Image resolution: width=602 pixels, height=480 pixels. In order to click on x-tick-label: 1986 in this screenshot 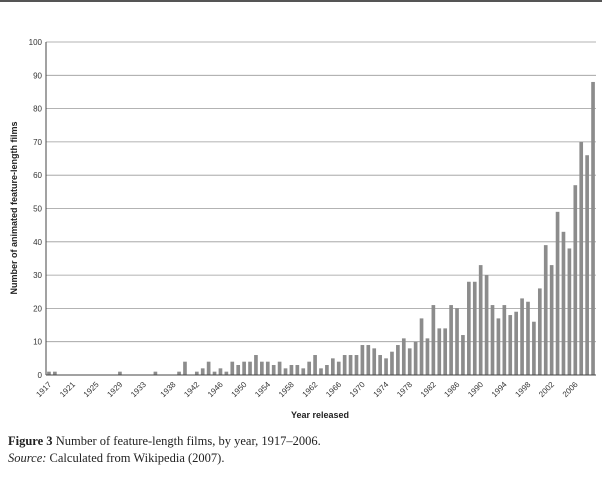, I will do `click(451, 389)`.